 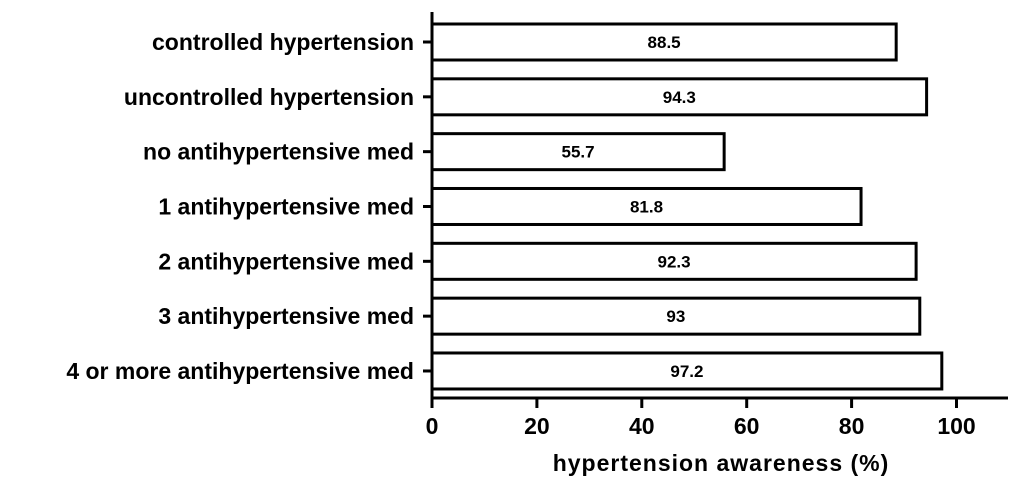 I want to click on category-label: 1 antihypertensive med, so click(x=286, y=206).